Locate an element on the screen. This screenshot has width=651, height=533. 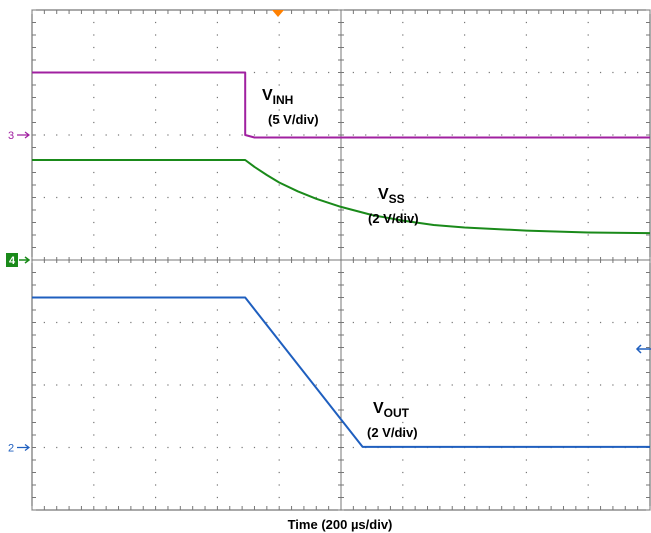
vinh-sub: INH is located at coordinates (283, 100).